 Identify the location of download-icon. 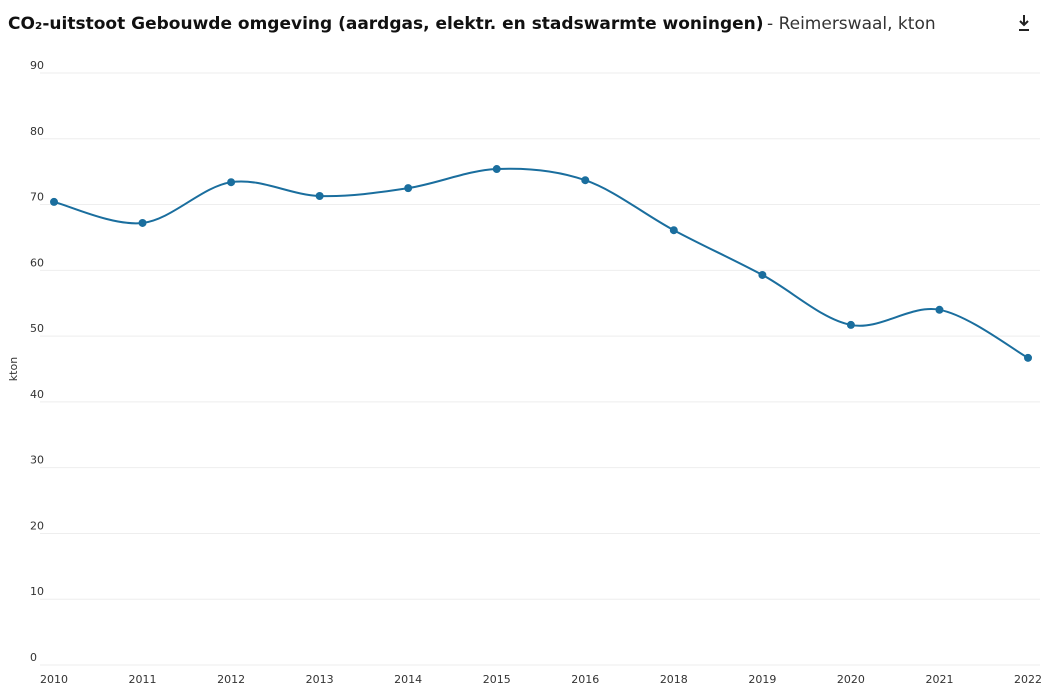
(1024, 23).